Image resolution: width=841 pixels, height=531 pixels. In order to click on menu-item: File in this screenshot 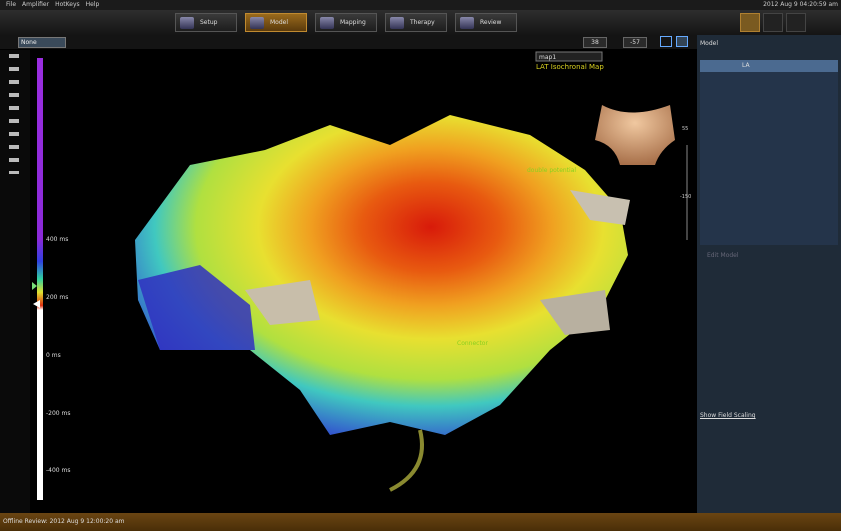, I will do `click(11, 4)`.